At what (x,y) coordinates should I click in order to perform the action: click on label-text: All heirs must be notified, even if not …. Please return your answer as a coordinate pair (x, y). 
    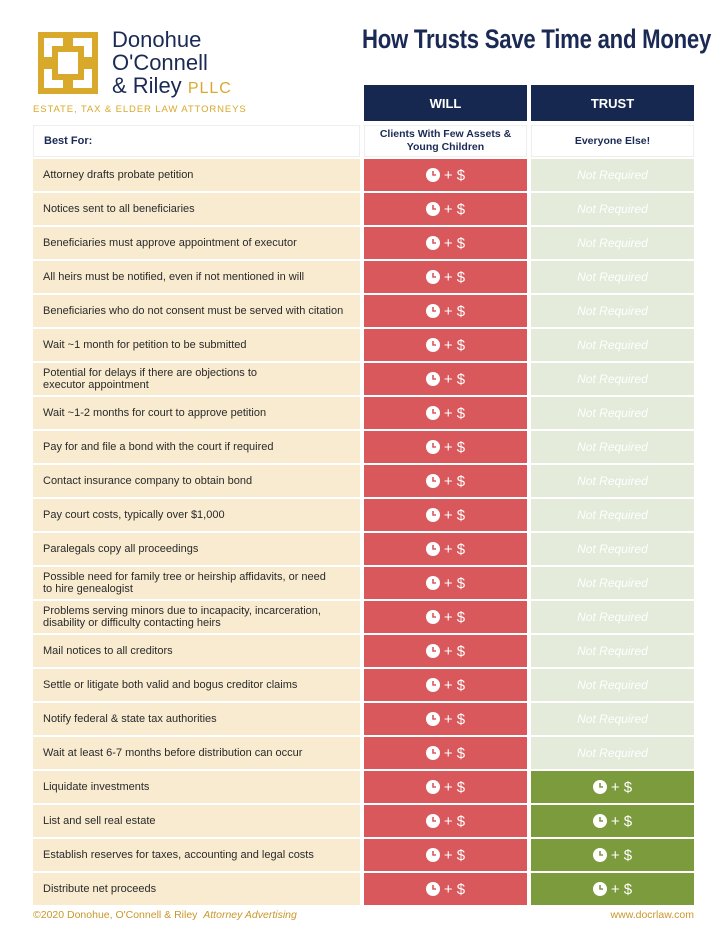
    Looking at the image, I should click on (174, 277).